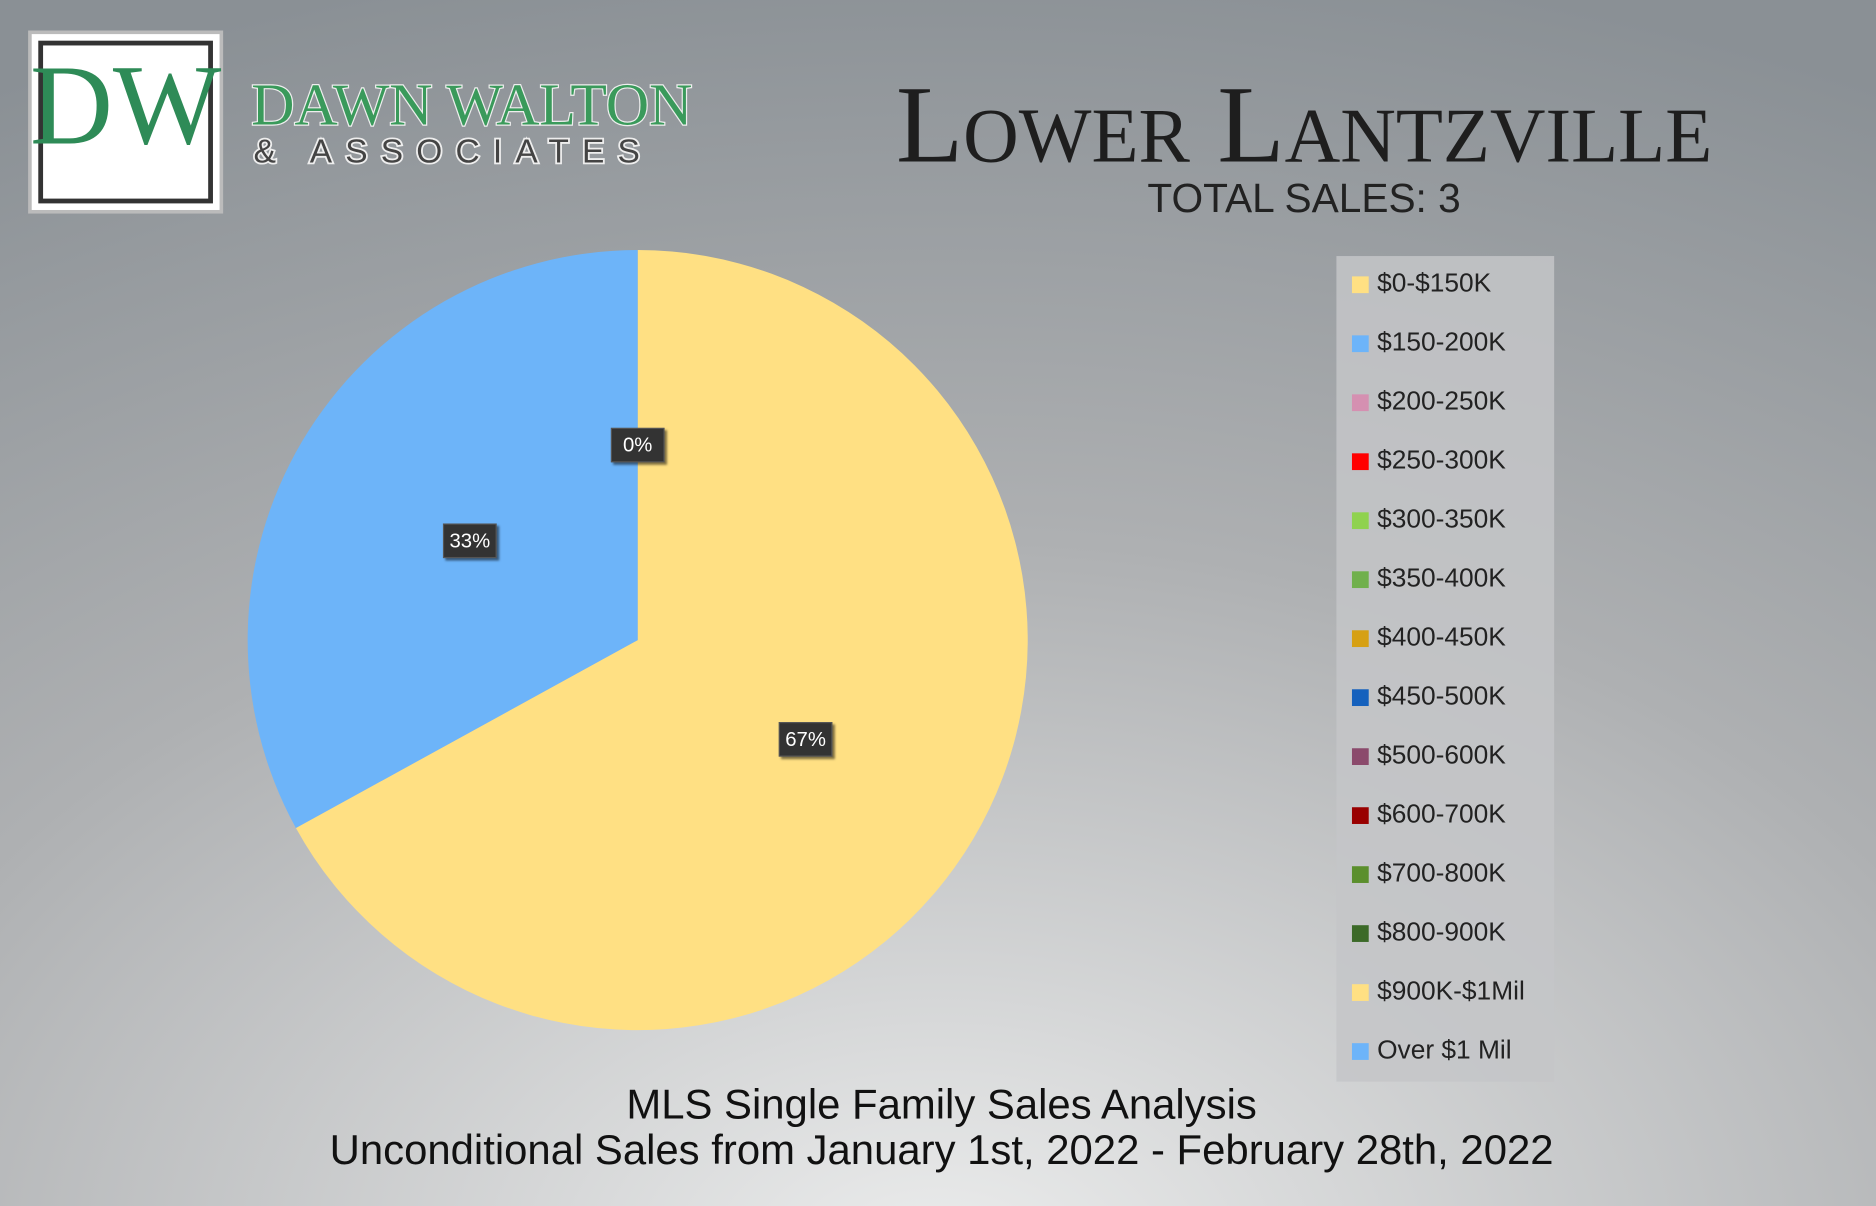  What do you see at coordinates (1445, 669) in the screenshot?
I see `legend-box` at bounding box center [1445, 669].